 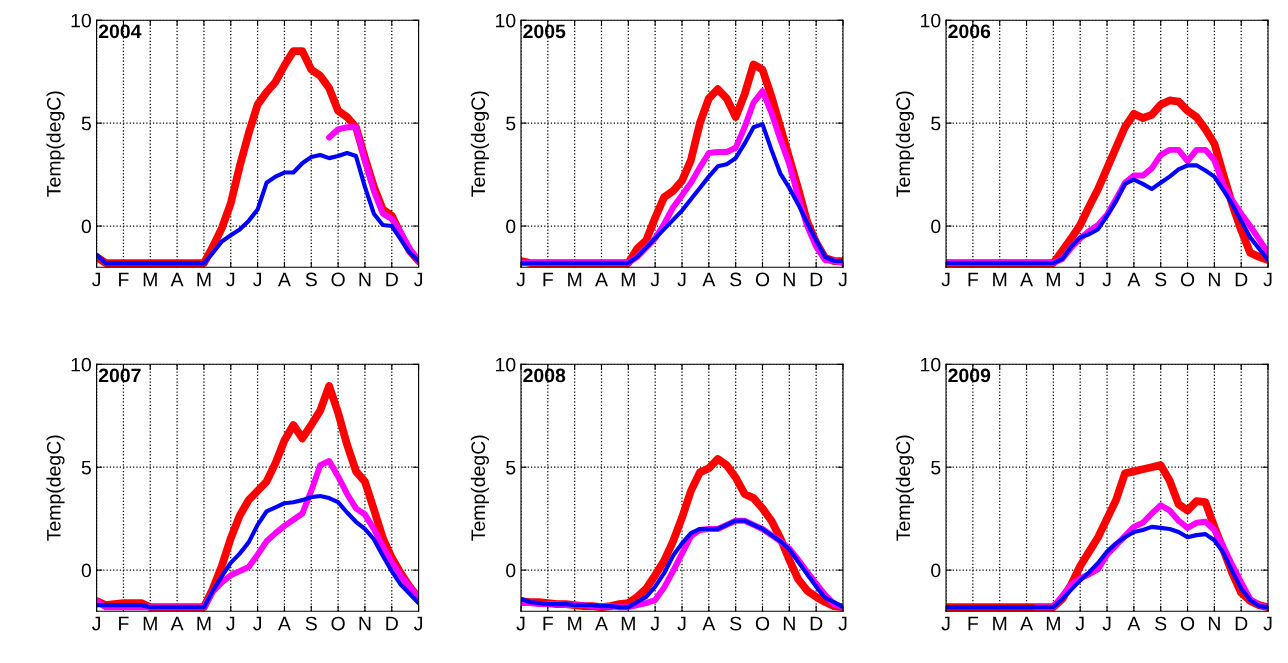 What do you see at coordinates (544, 31) in the screenshot?
I see `annotation: 2005` at bounding box center [544, 31].